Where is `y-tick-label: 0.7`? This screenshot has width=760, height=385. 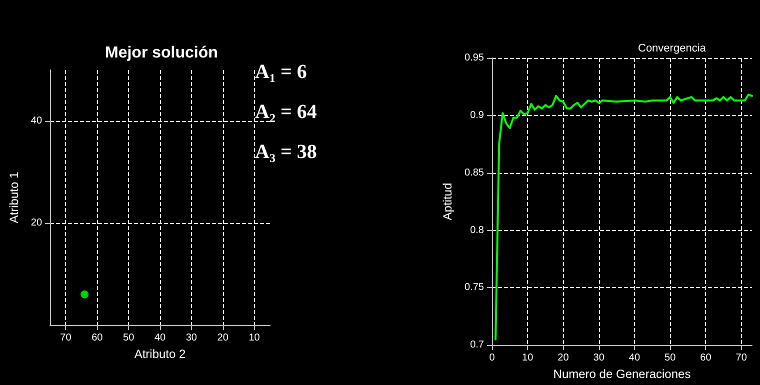
y-tick-label: 0.7 is located at coordinates (477, 345).